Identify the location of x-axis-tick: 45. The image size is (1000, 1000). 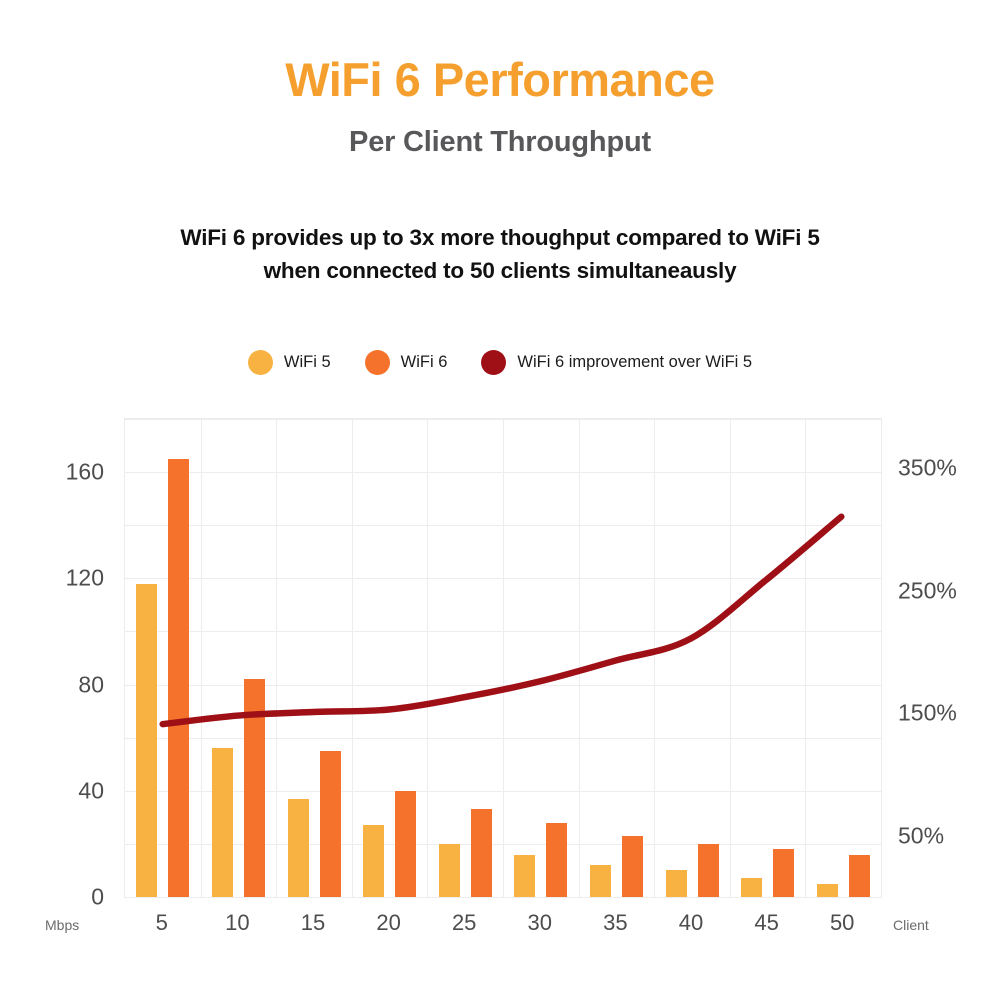
(766, 922).